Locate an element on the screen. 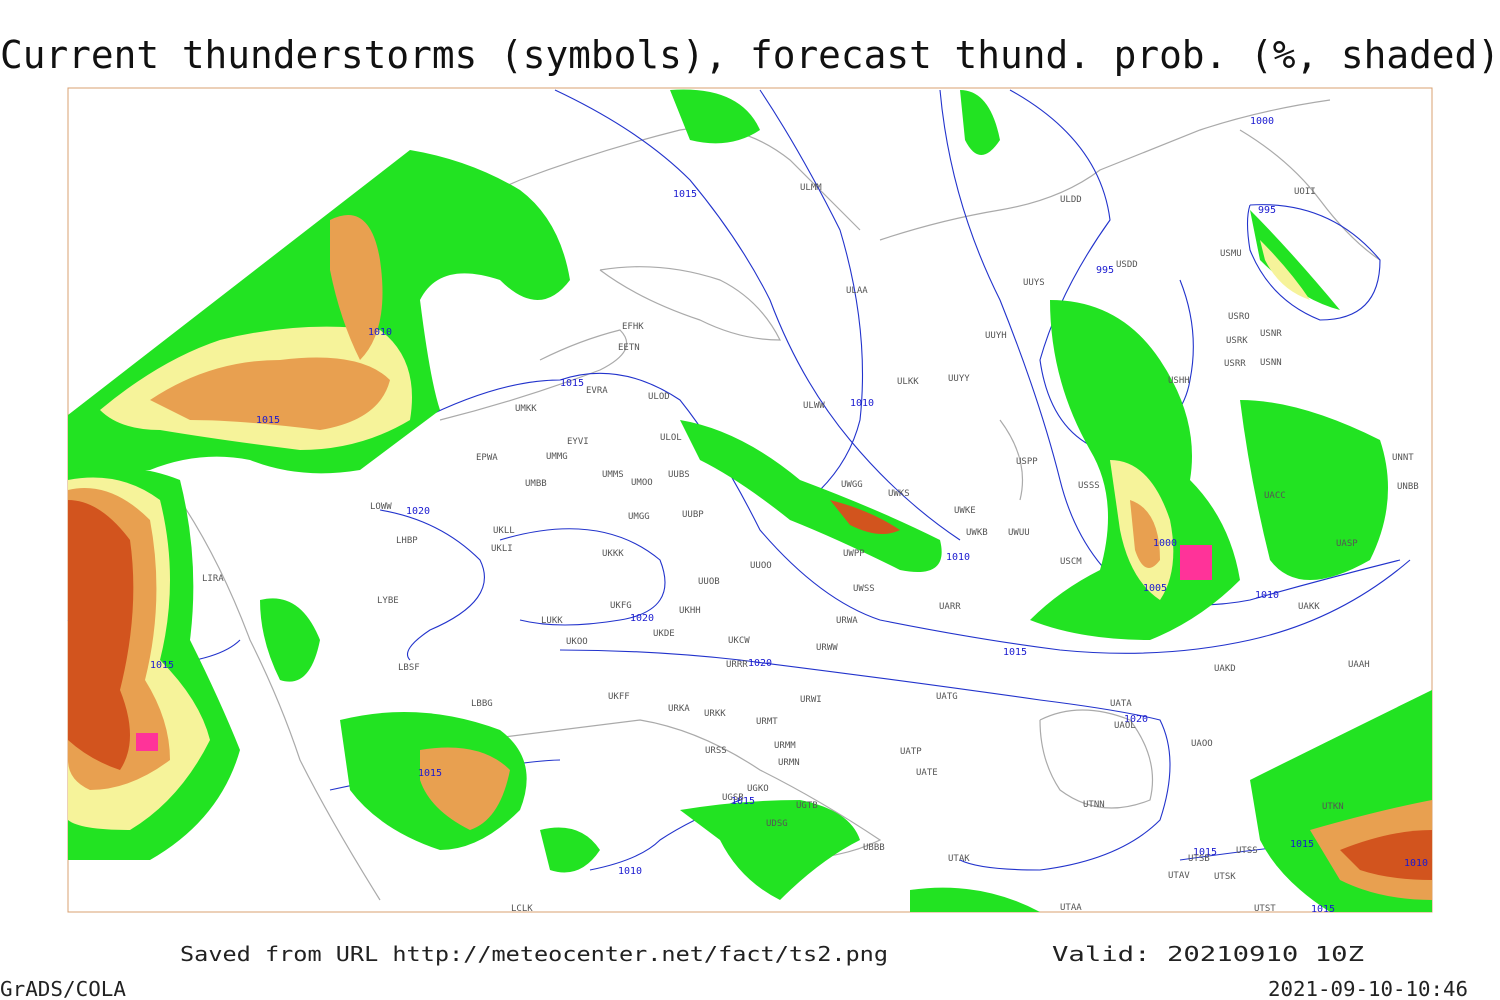 The height and width of the screenshot is (1000, 1500). station-label: URKA is located at coordinates (679, 709).